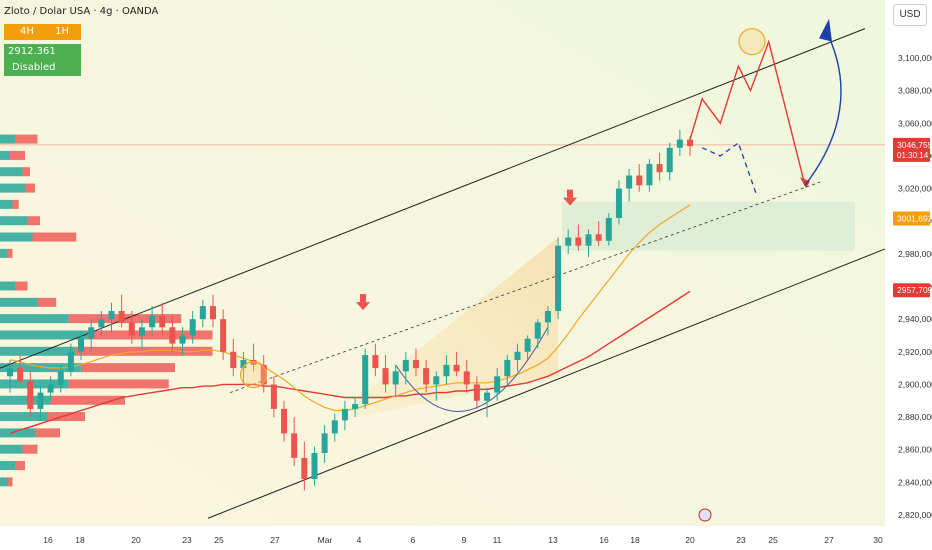 The image size is (932, 550). Describe the element at coordinates (42, 32) in the screenshot. I see `timeframe-badge: 4H 1H` at that location.